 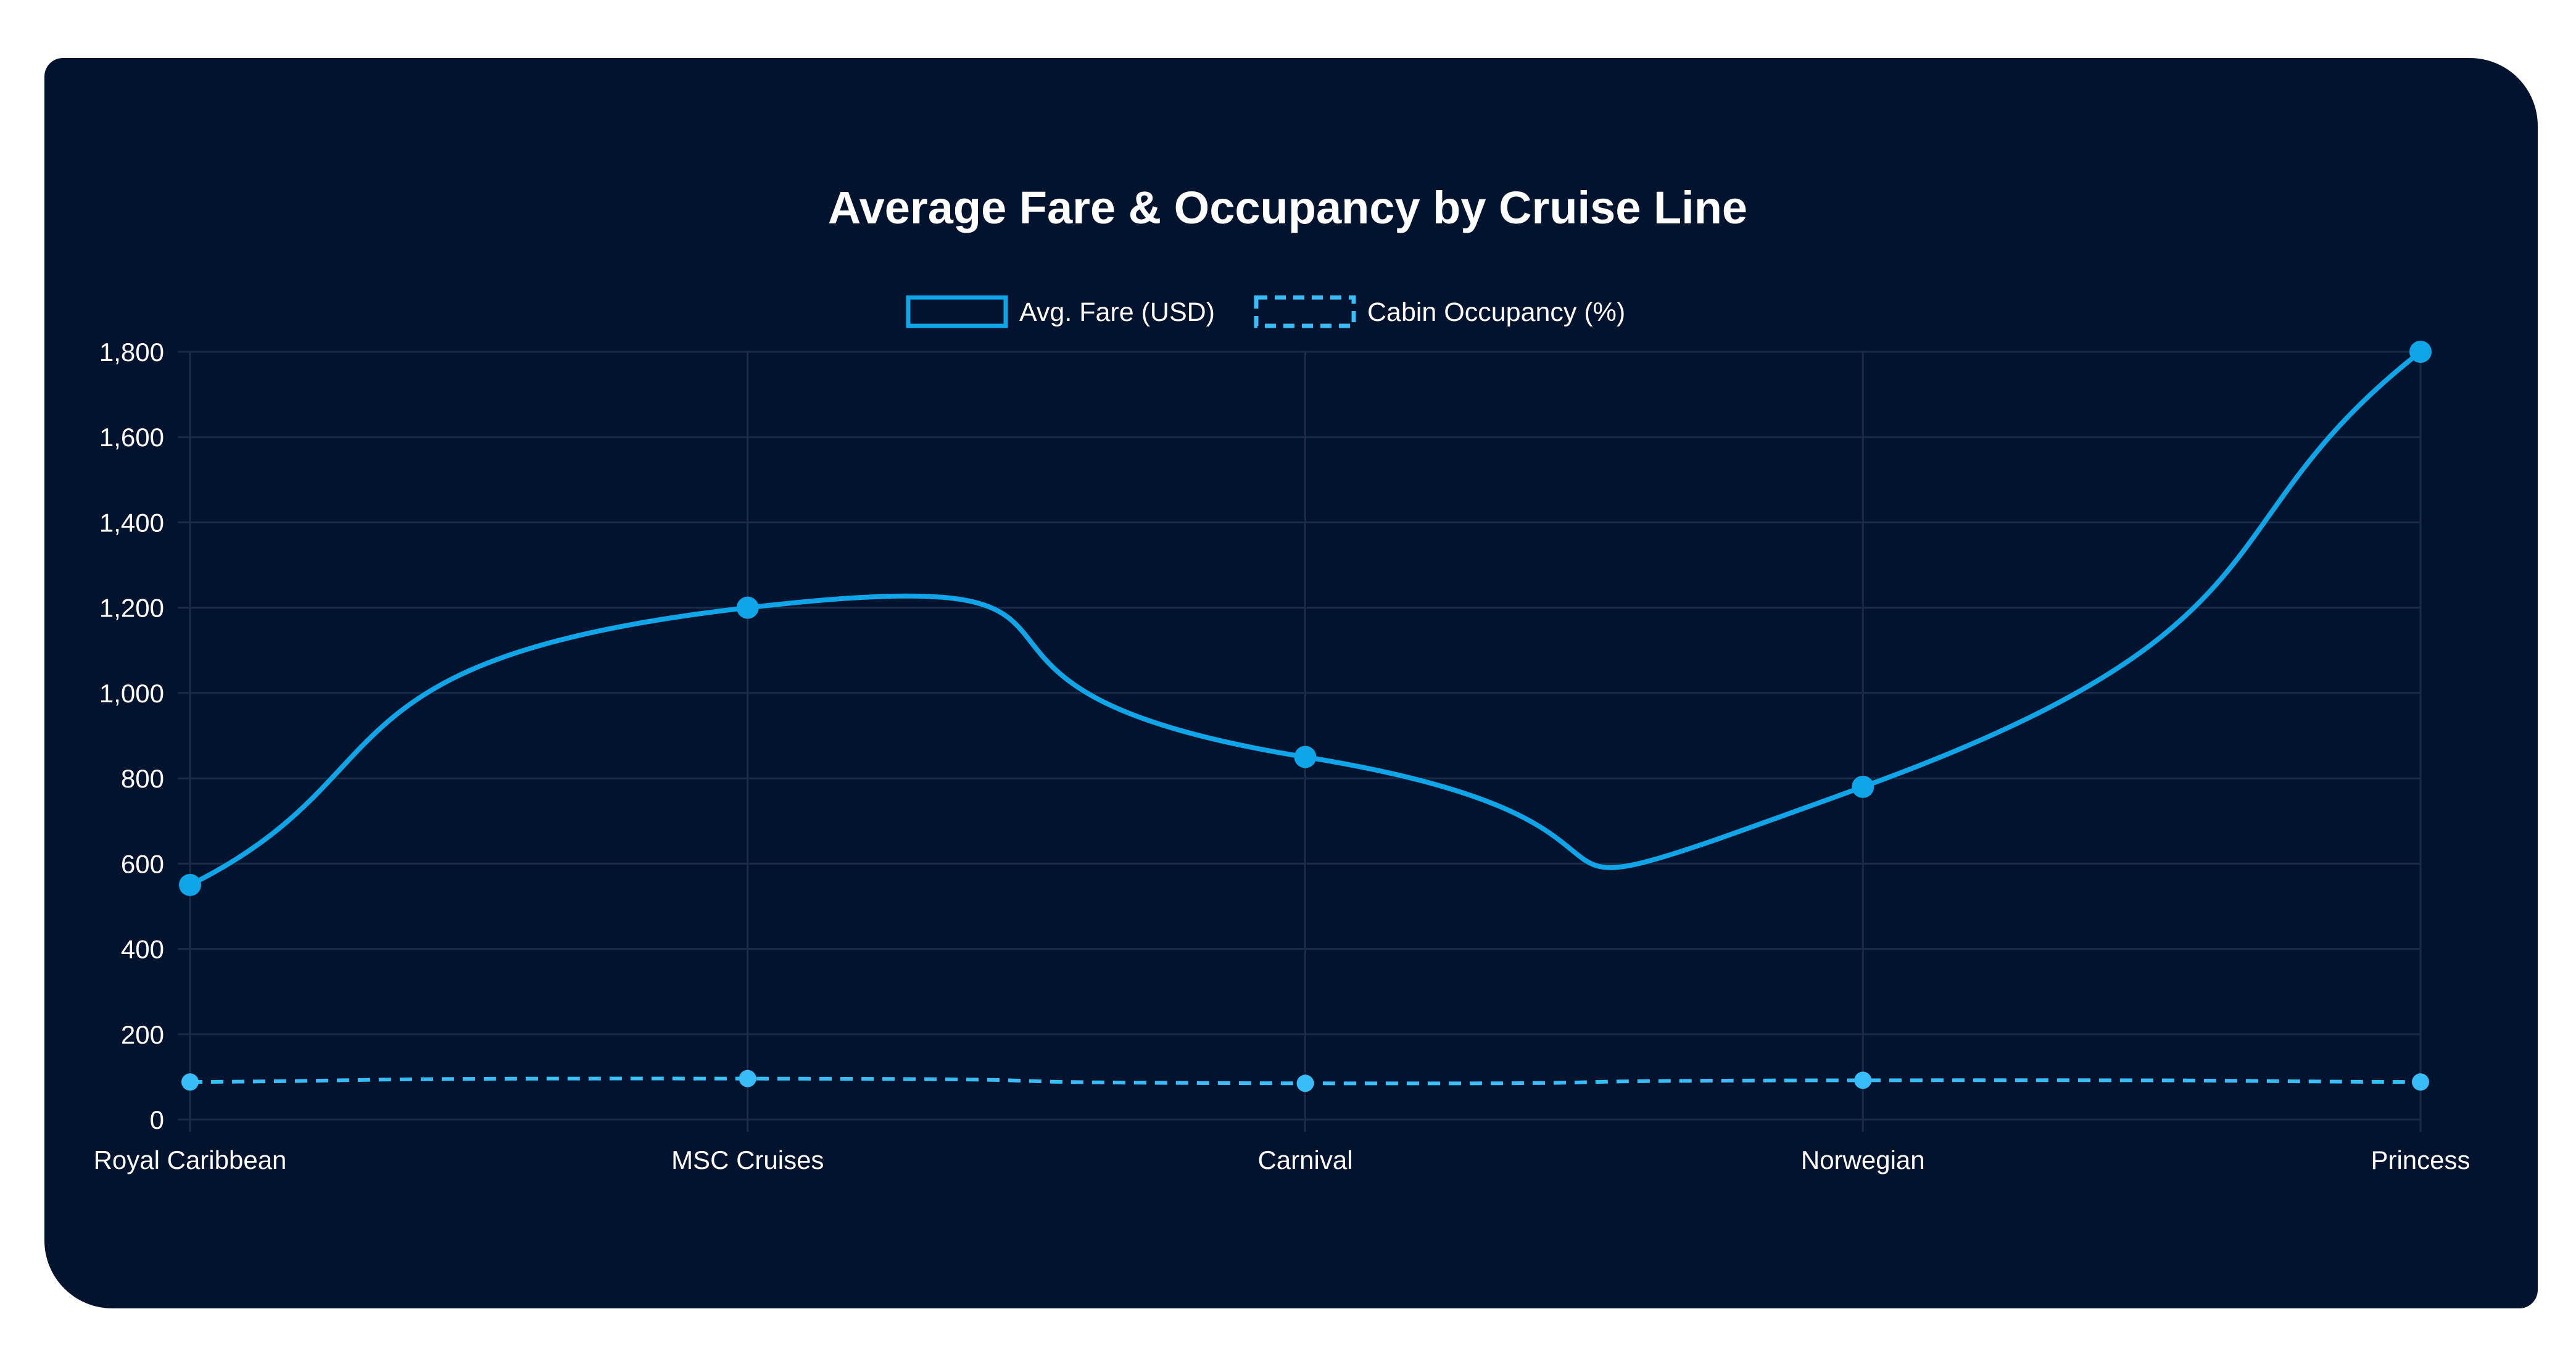 I want to click on legend: Avg. Fare (USD) Cabin Occupancy (%), so click(x=1265, y=311).